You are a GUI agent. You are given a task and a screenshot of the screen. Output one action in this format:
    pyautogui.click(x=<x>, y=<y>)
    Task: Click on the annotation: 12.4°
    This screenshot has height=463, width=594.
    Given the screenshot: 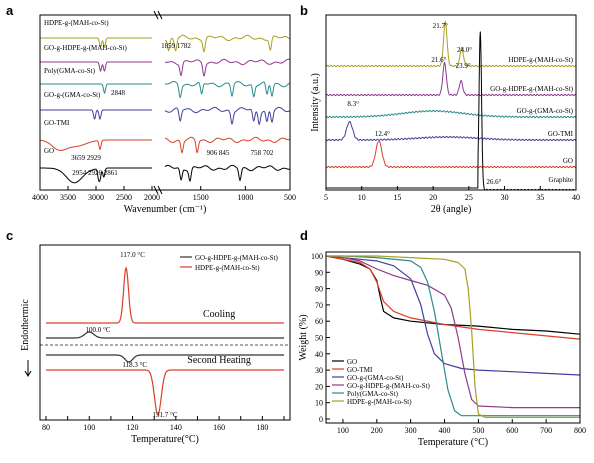 What is the action you would take?
    pyautogui.click(x=382, y=134)
    